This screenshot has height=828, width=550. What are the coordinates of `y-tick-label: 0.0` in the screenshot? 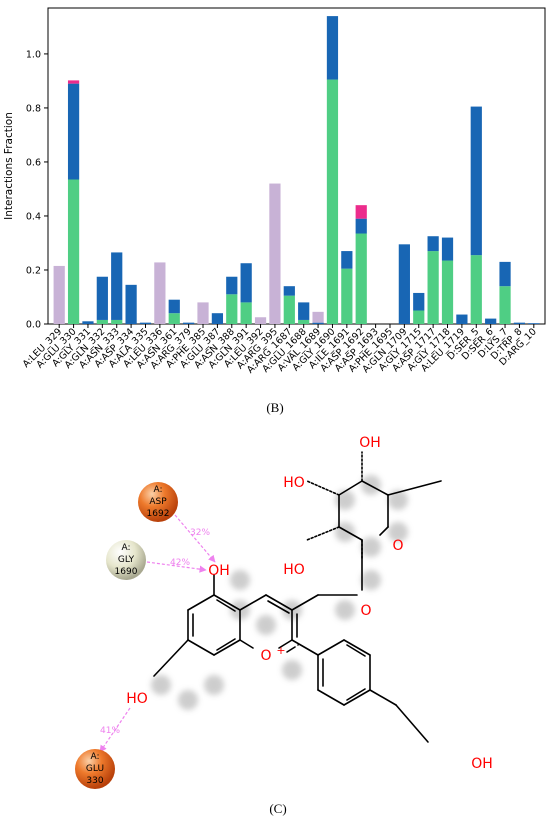 It's located at (33, 325).